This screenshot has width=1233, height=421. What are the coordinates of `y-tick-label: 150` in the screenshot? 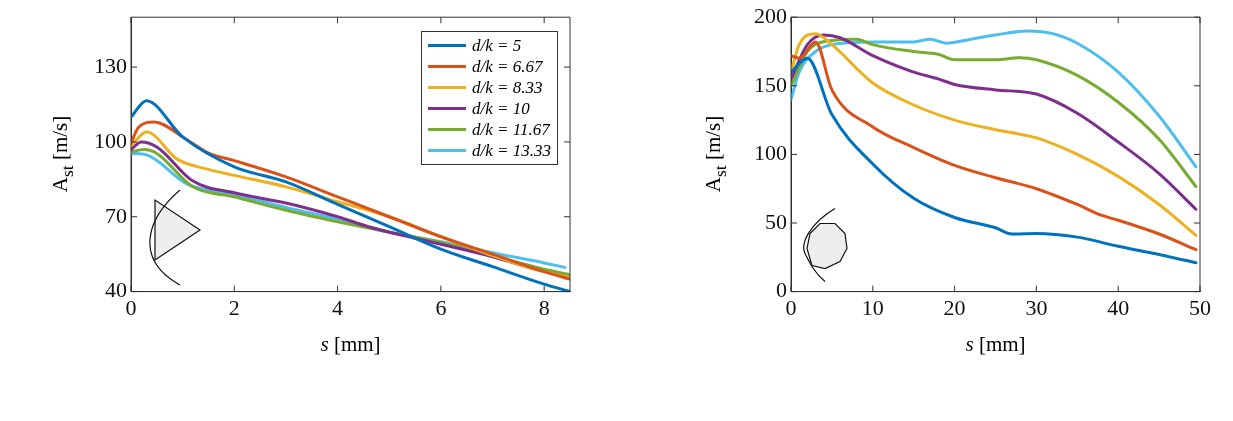 It's located at (770, 84).